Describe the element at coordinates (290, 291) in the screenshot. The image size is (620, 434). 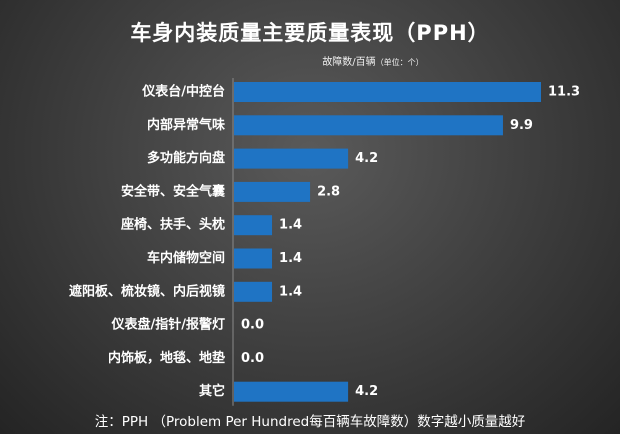
I see `value-label-6: 1.4` at that location.